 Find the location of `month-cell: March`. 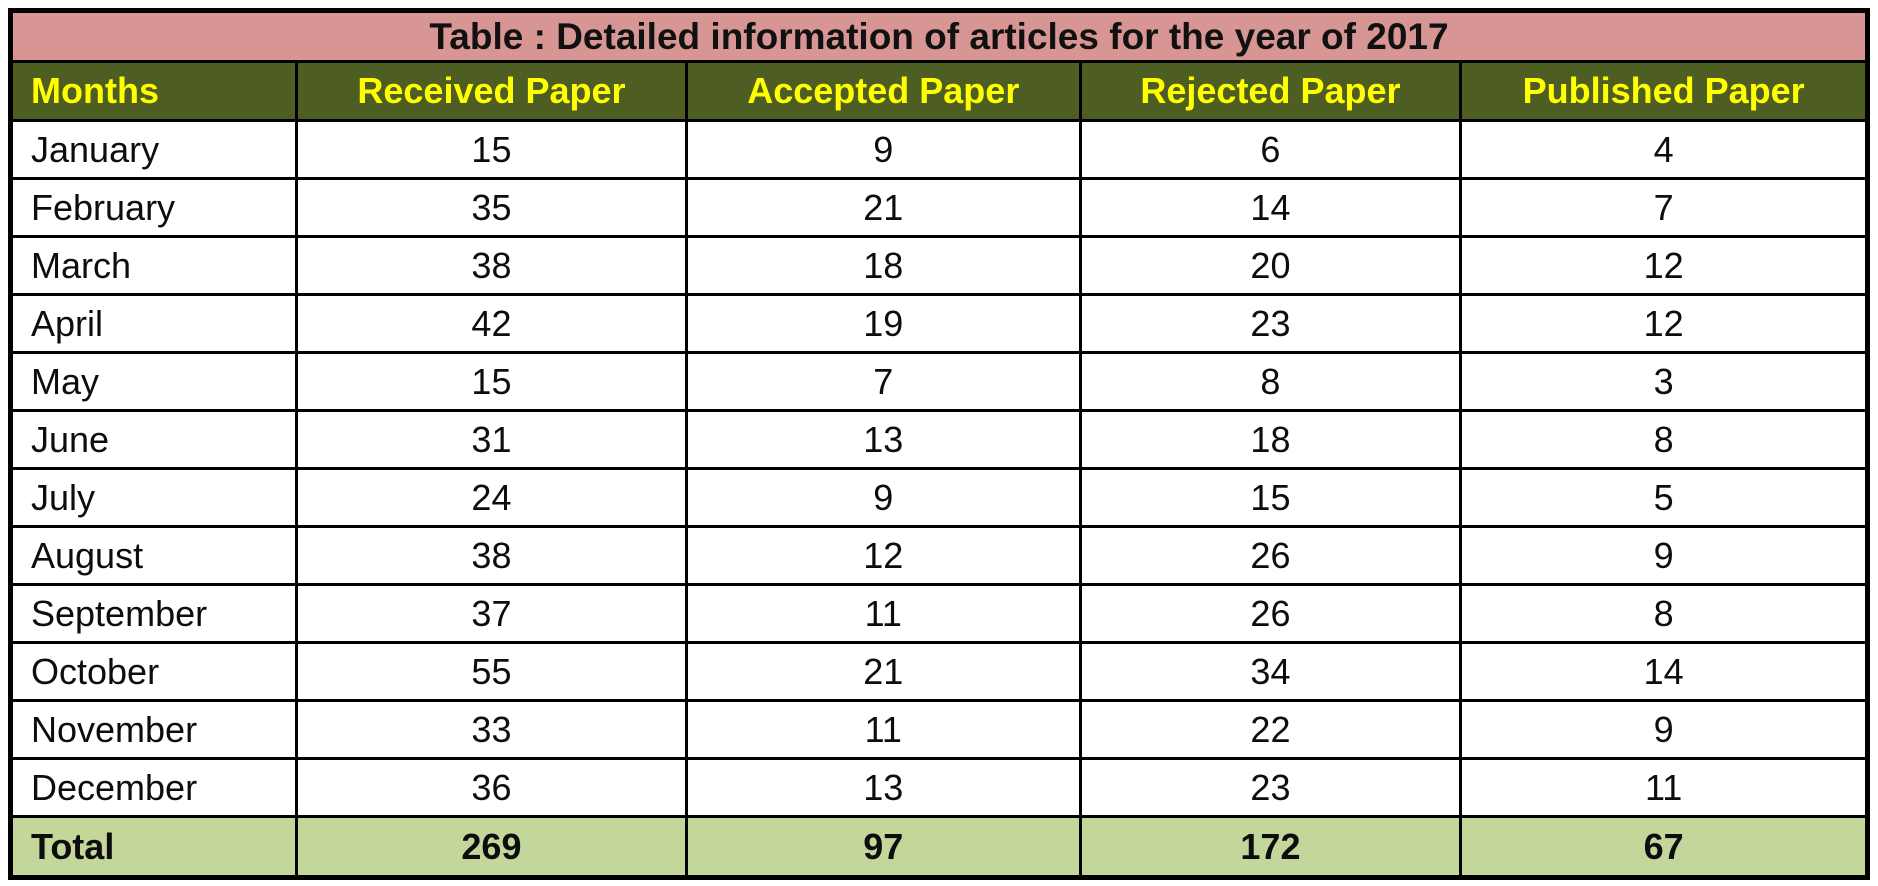

month-cell: March is located at coordinates (153, 265).